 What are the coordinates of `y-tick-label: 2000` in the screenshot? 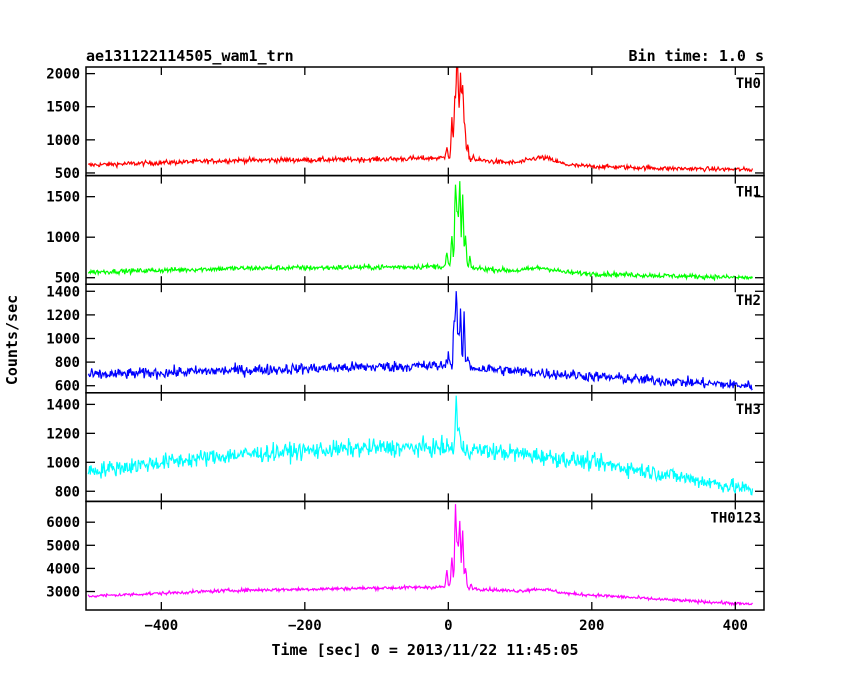 It's located at (63, 75).